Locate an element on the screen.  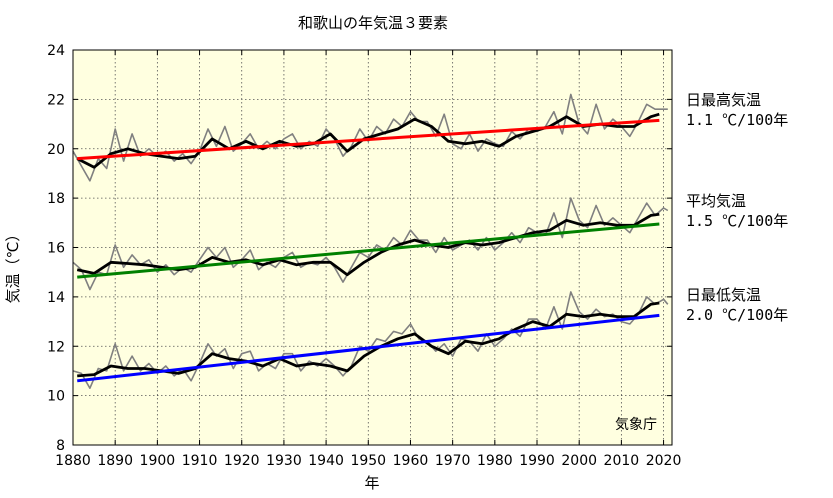
y-tick-label: 16 is located at coordinates (56, 249).